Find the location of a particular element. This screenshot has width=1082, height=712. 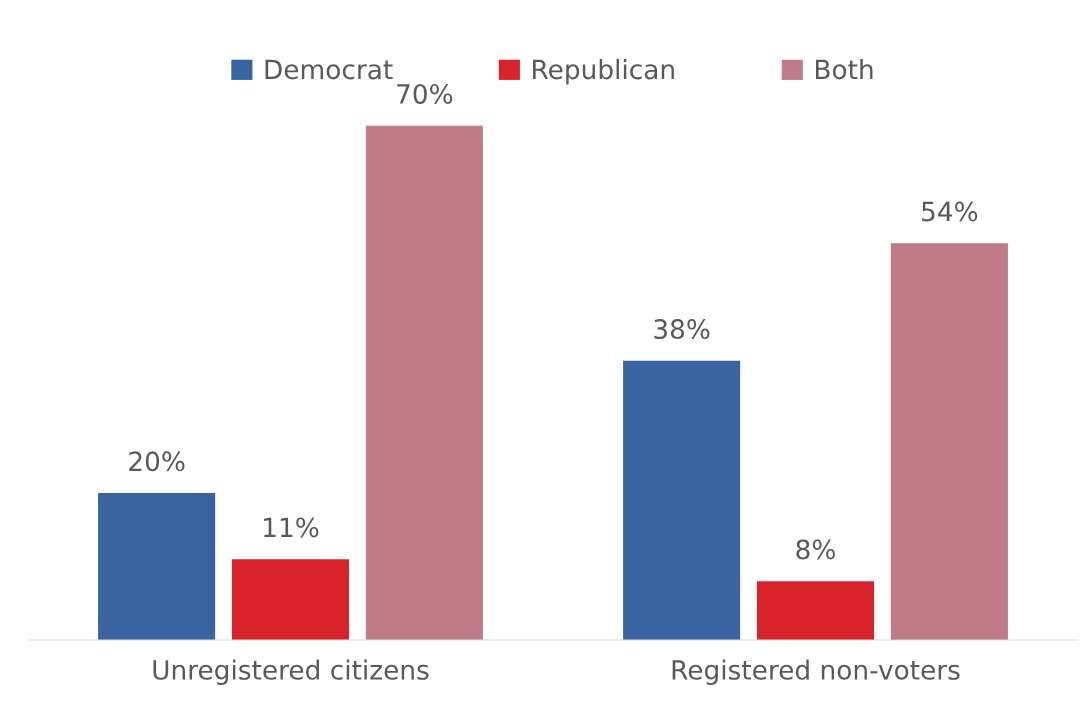

x-tick-label: Unregistered citizens is located at coordinates (291, 672).